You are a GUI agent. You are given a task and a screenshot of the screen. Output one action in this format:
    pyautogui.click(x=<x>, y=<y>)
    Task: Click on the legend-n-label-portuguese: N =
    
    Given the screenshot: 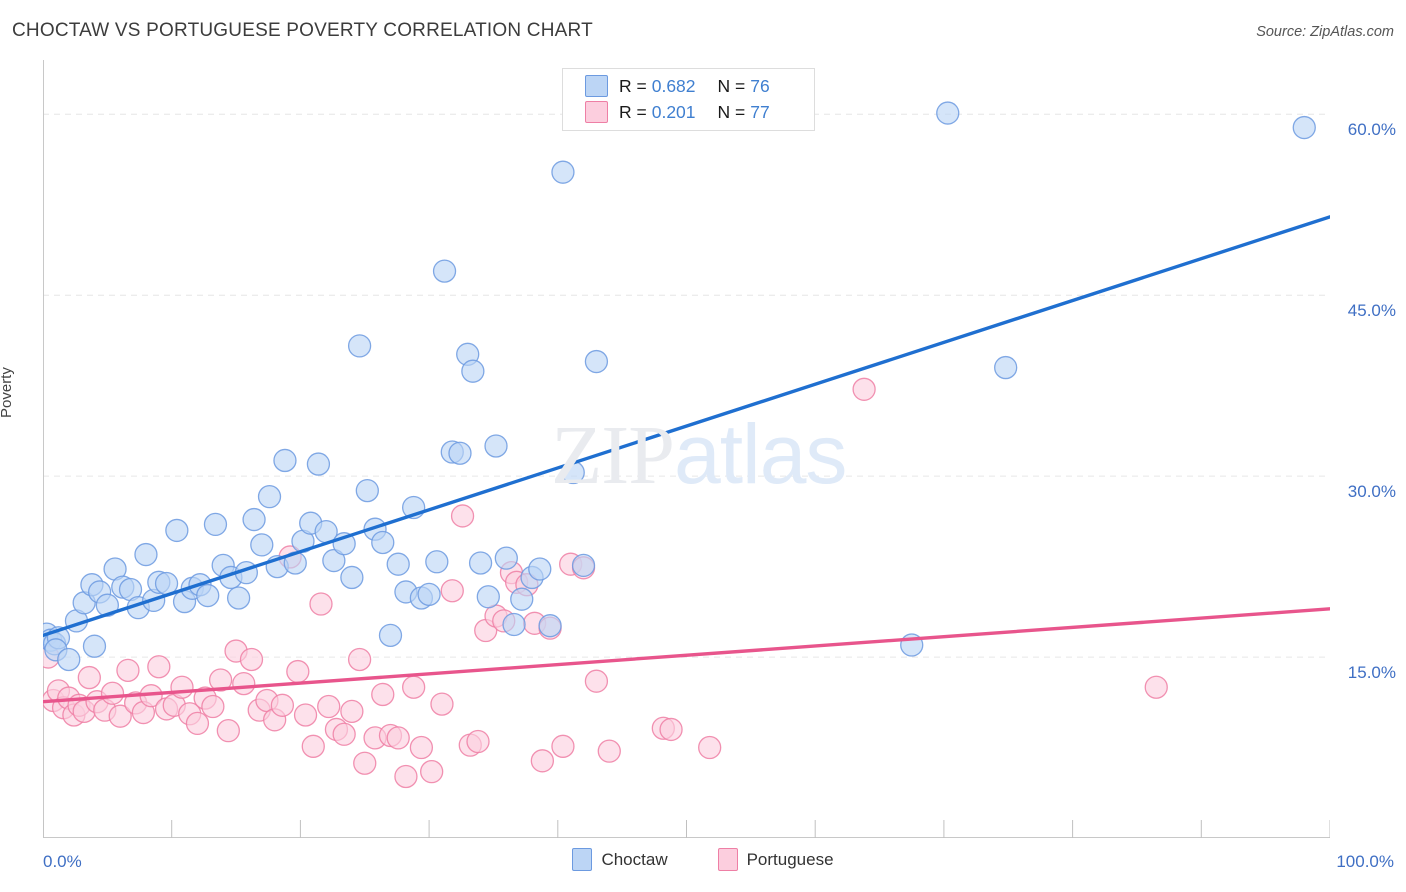 What is the action you would take?
    pyautogui.click(x=731, y=111)
    